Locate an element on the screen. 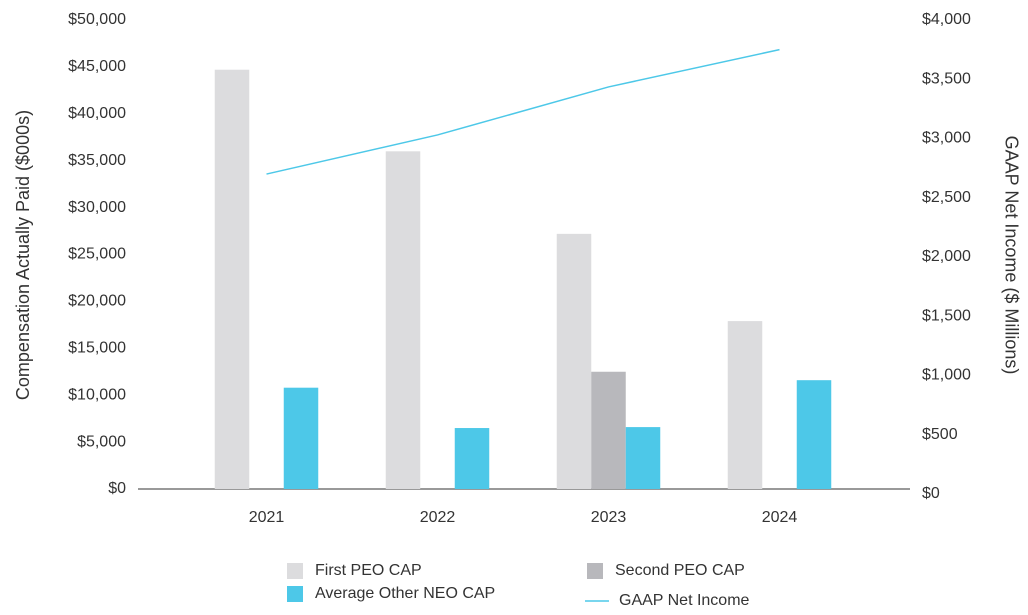 This screenshot has height=615, width=1028. y2-tick-label: $3,500 is located at coordinates (946, 78).